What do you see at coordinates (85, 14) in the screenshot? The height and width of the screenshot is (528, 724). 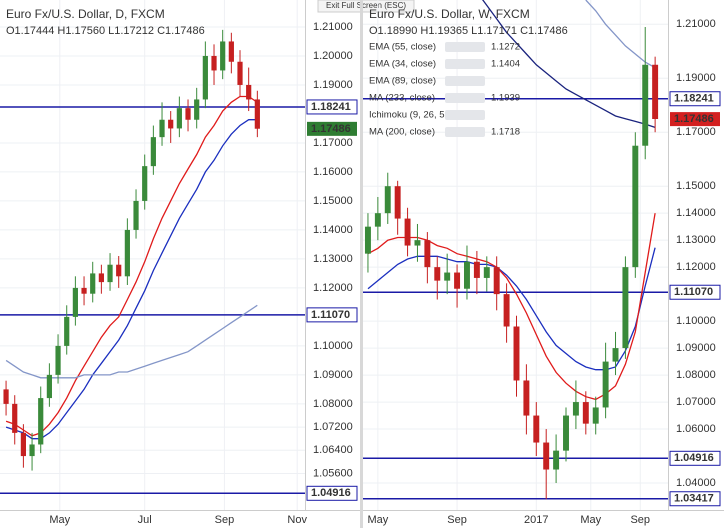 I see `chart-title: Euro Fx/U.S. Dollar, D, FXCM` at bounding box center [85, 14].